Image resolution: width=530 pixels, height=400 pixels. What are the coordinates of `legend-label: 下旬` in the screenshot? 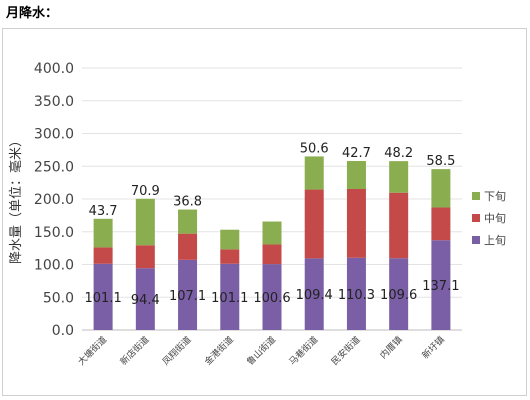 It's located at (495, 196).